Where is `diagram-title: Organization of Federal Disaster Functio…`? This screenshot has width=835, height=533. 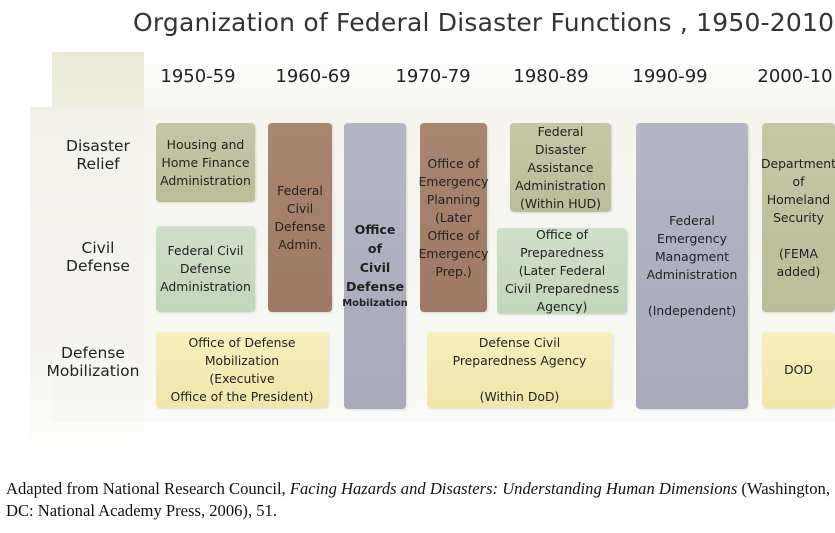 diagram-title: Organization of Federal Disaster Functio… is located at coordinates (484, 22).